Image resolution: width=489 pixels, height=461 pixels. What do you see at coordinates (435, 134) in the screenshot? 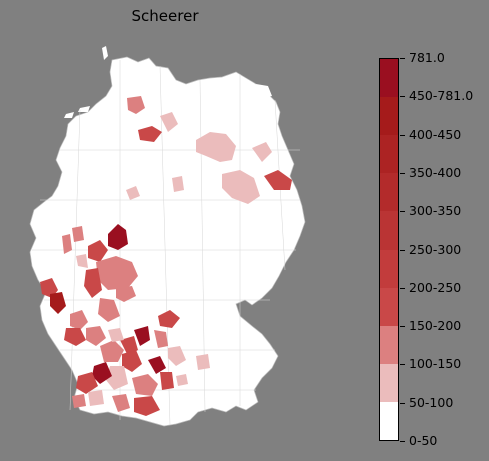
I see `legend-tick-label: 400-450` at bounding box center [435, 134].